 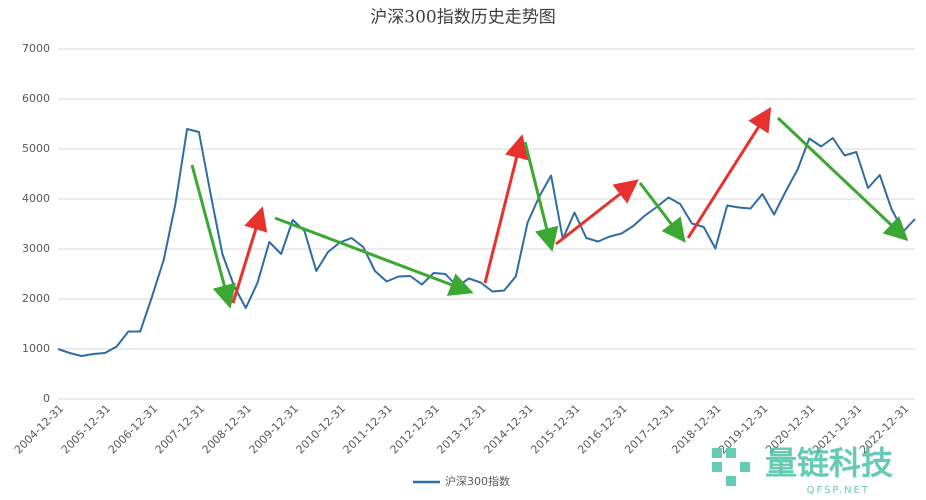 What do you see at coordinates (602, 429) in the screenshot?
I see `x-tick-label: 2016-12-31` at bounding box center [602, 429].